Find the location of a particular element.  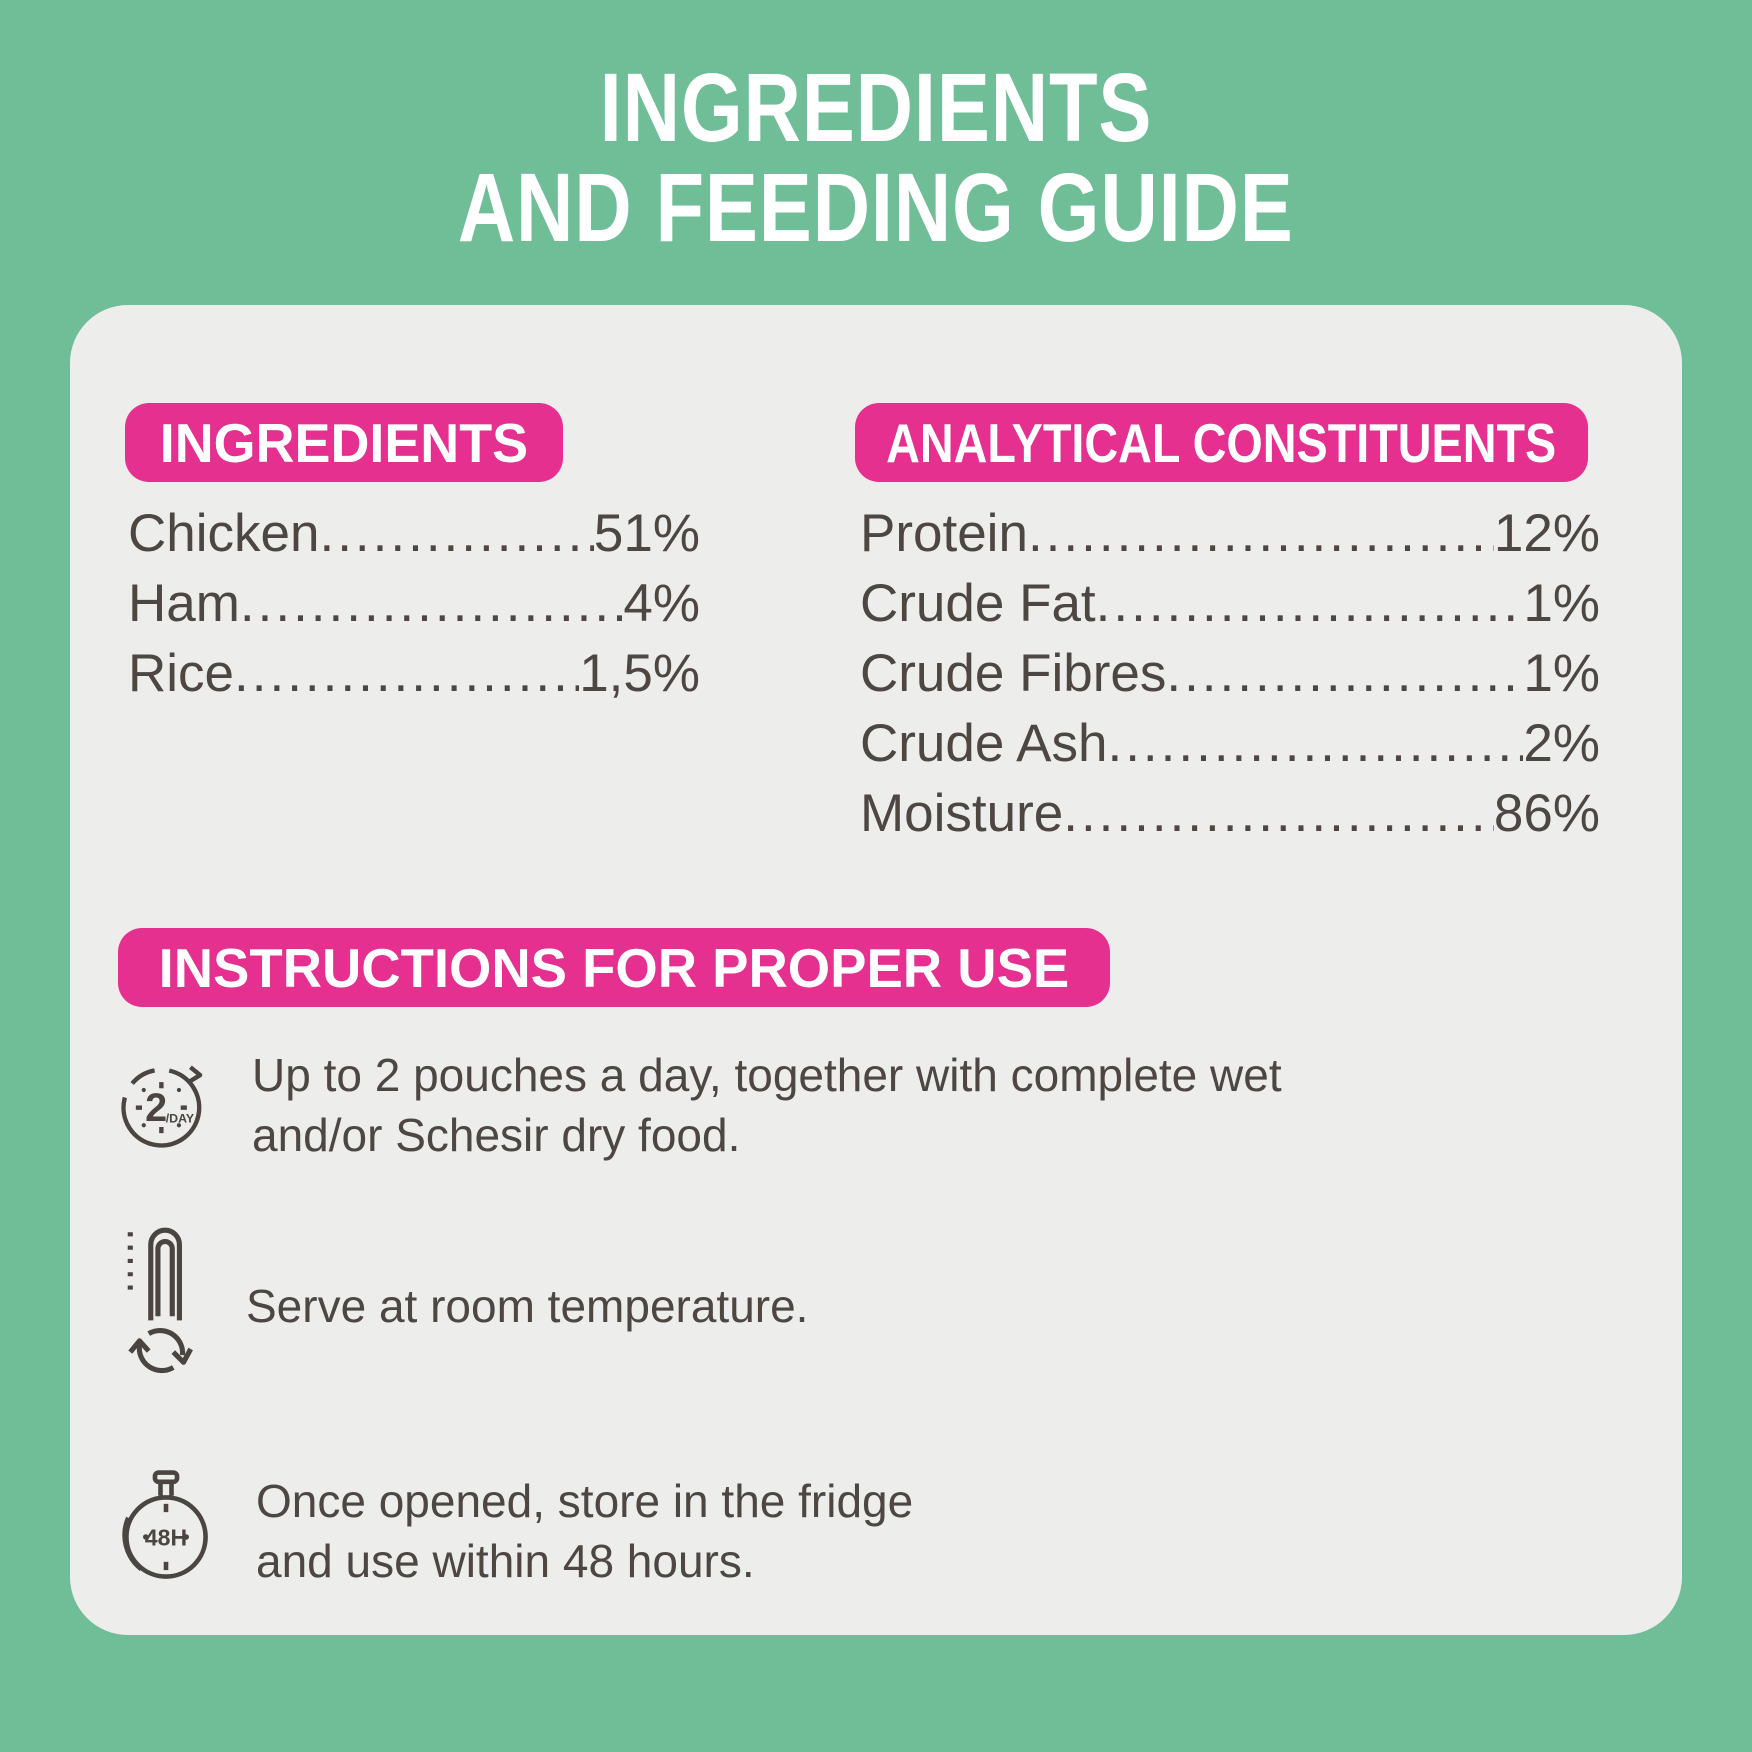

constituent-name: Protein is located at coordinates (944, 533).